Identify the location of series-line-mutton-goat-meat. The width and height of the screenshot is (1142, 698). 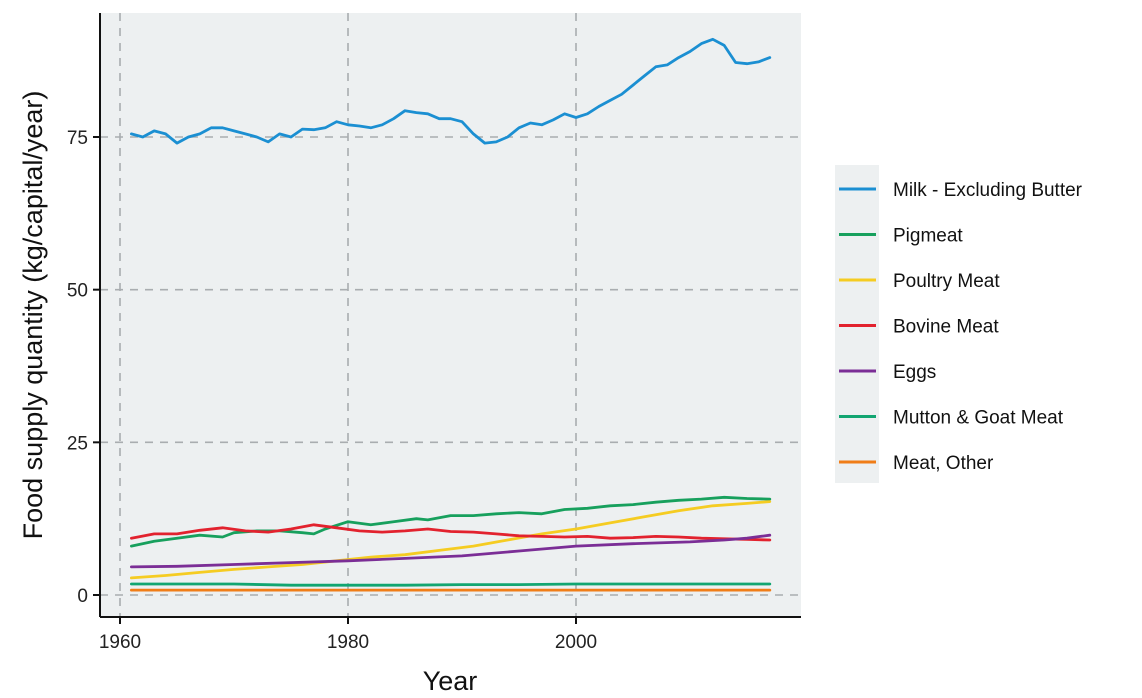
(450, 584).